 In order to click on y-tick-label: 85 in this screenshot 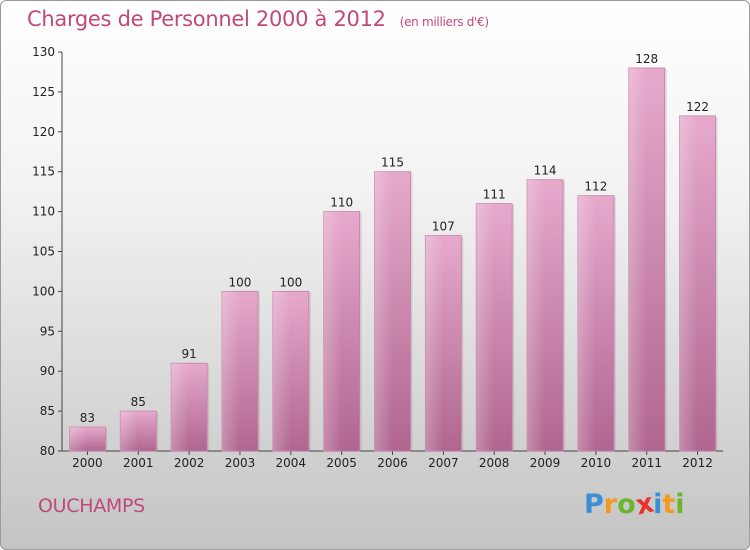, I will do `click(47, 411)`.